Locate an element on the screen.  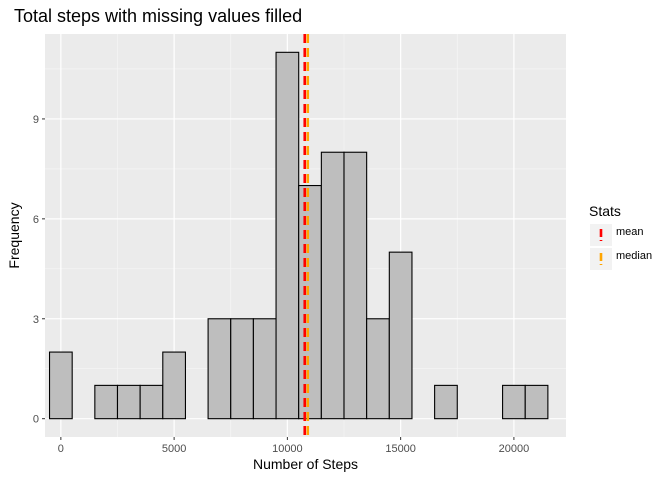
legend-title: Stats is located at coordinates (605, 211).